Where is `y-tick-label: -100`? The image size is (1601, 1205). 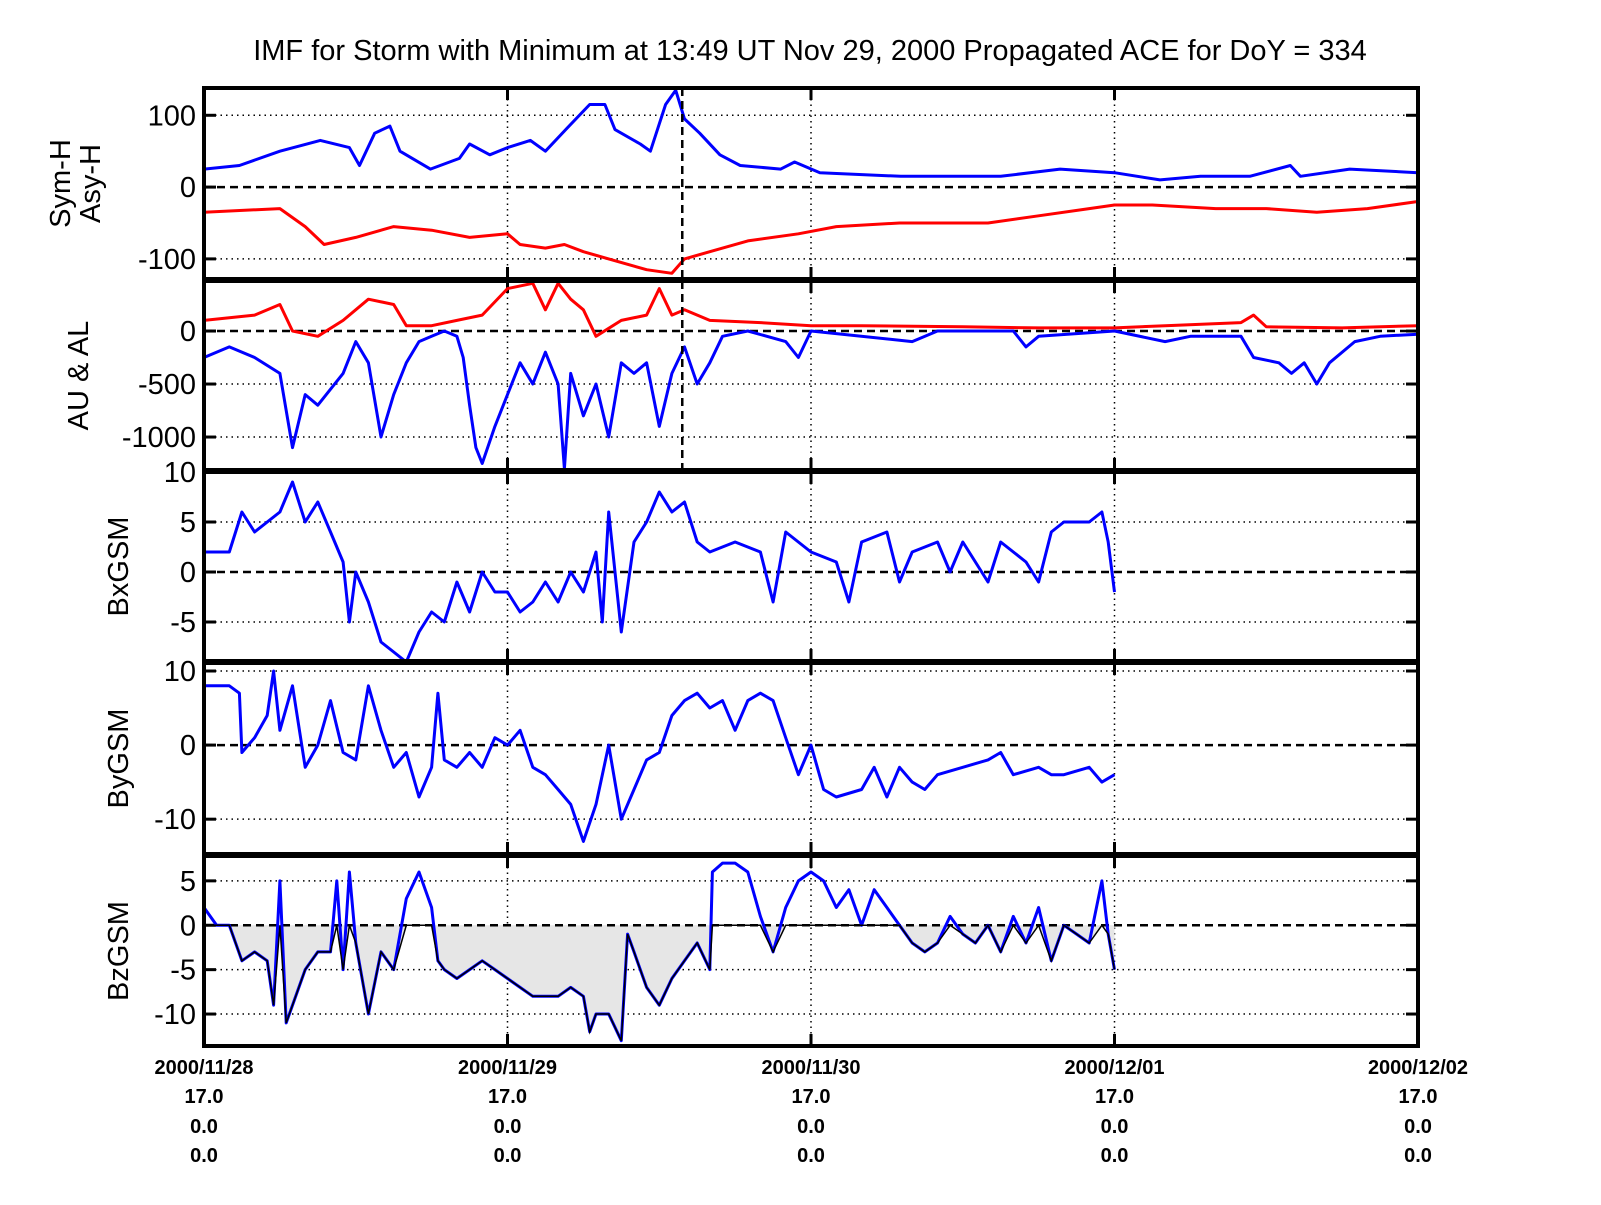
y-tick-label: -100 is located at coordinates (167, 260).